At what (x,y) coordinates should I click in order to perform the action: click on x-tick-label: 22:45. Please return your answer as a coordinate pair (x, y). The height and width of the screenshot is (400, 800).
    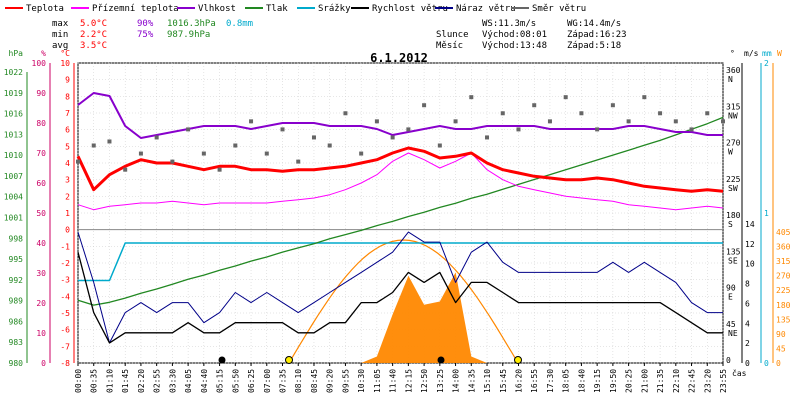
    Looking at the image, I should click on (692, 381).